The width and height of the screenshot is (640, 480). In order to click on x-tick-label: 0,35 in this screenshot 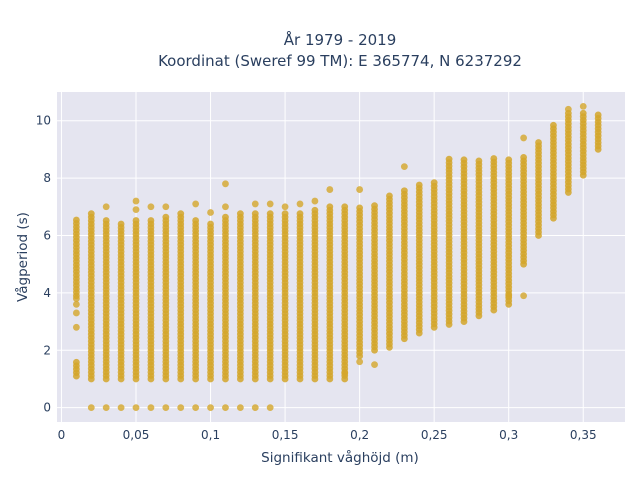, I will do `click(583, 435)`.